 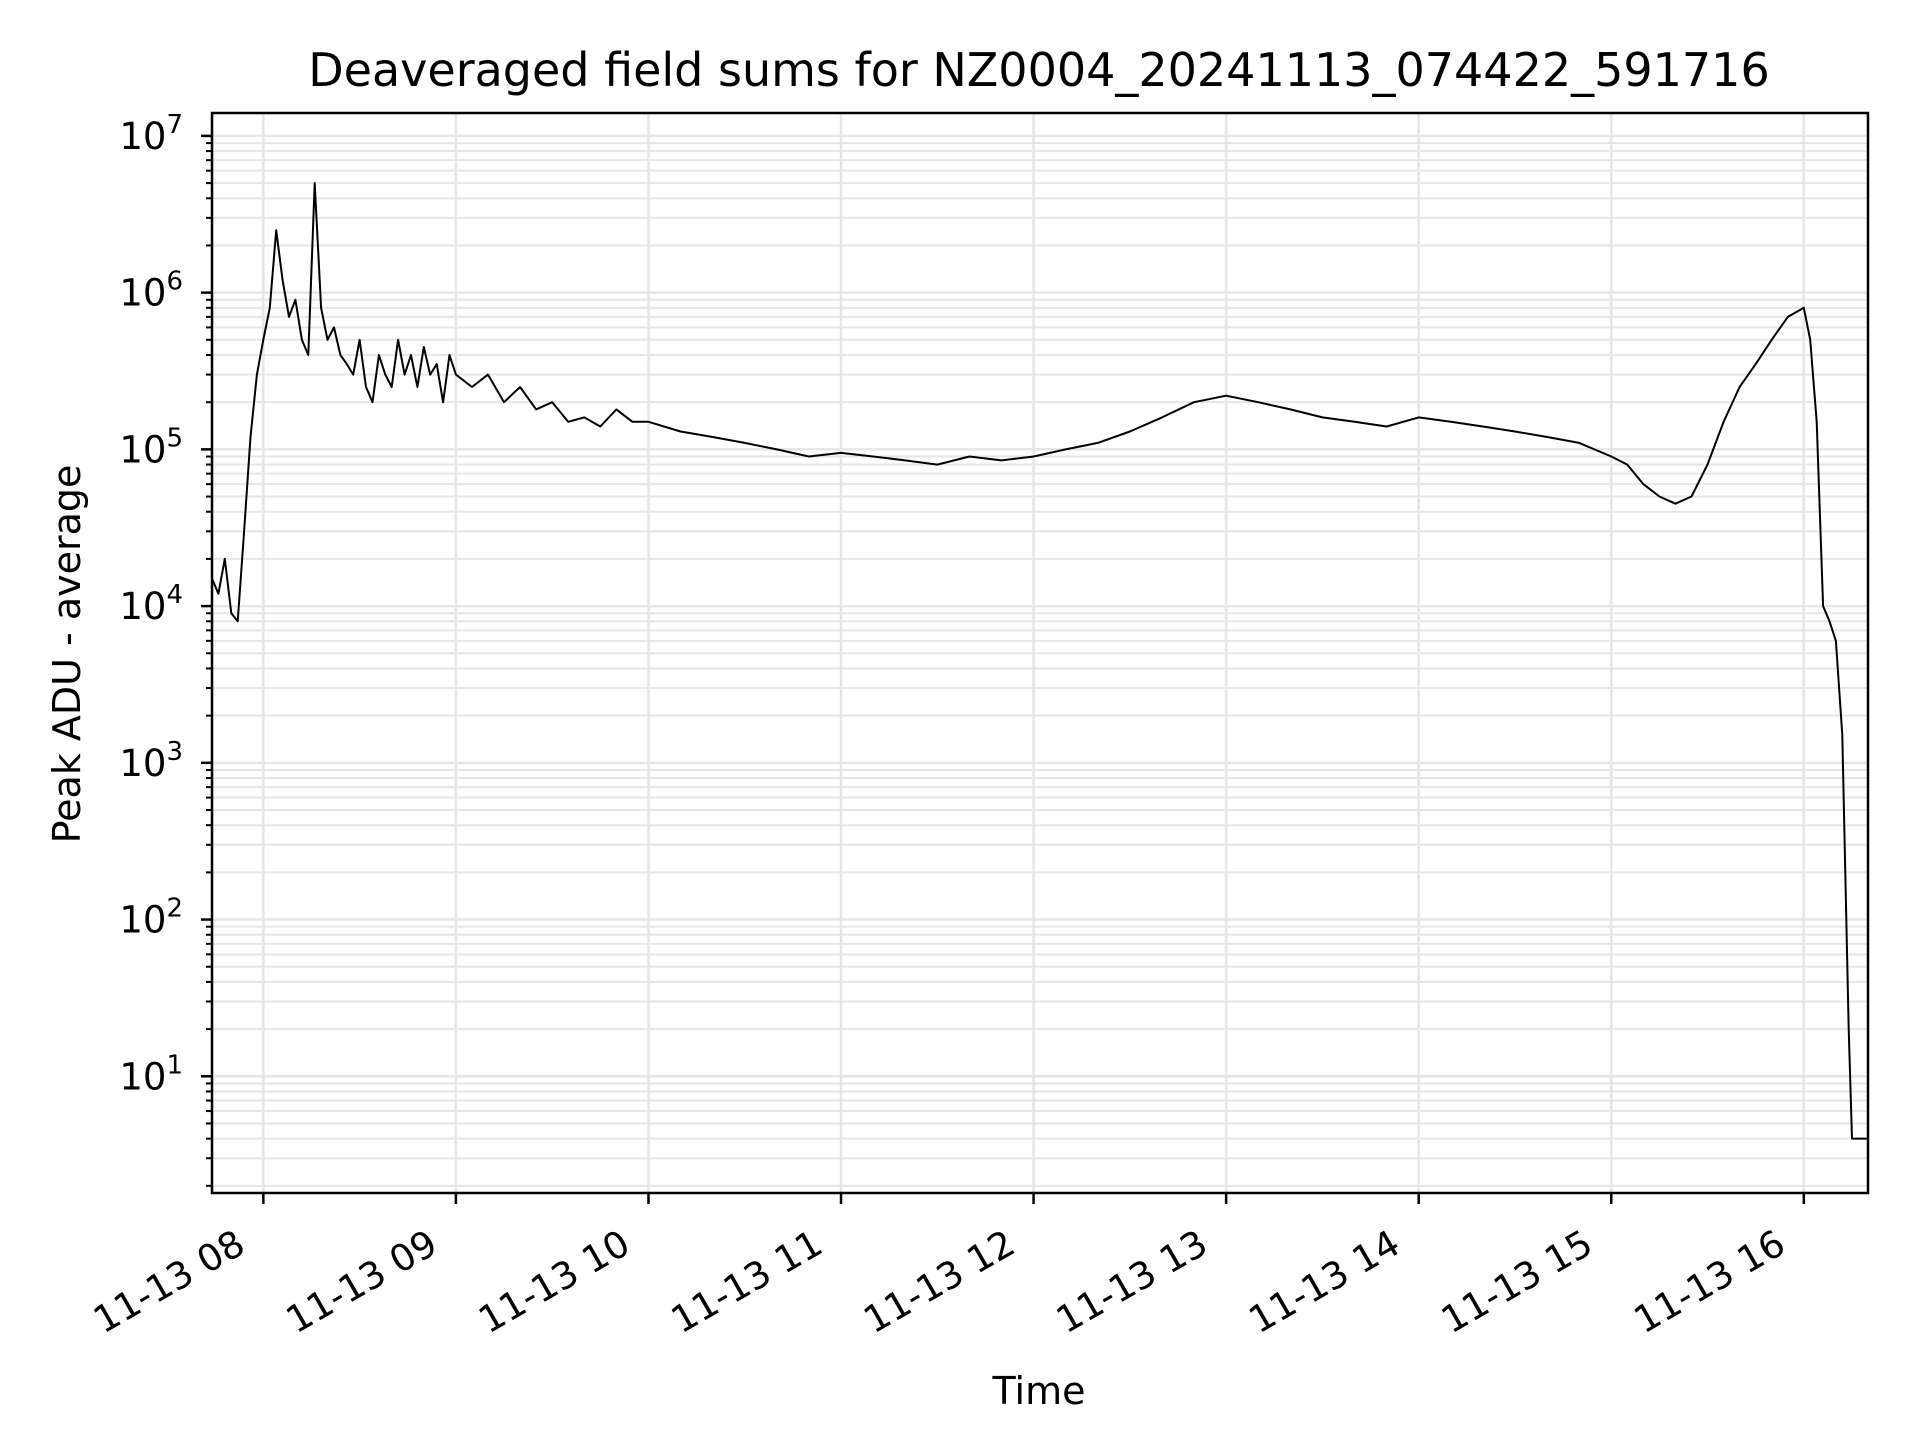 I want to click on x-axis-title: Time, so click(x=1039, y=1391).